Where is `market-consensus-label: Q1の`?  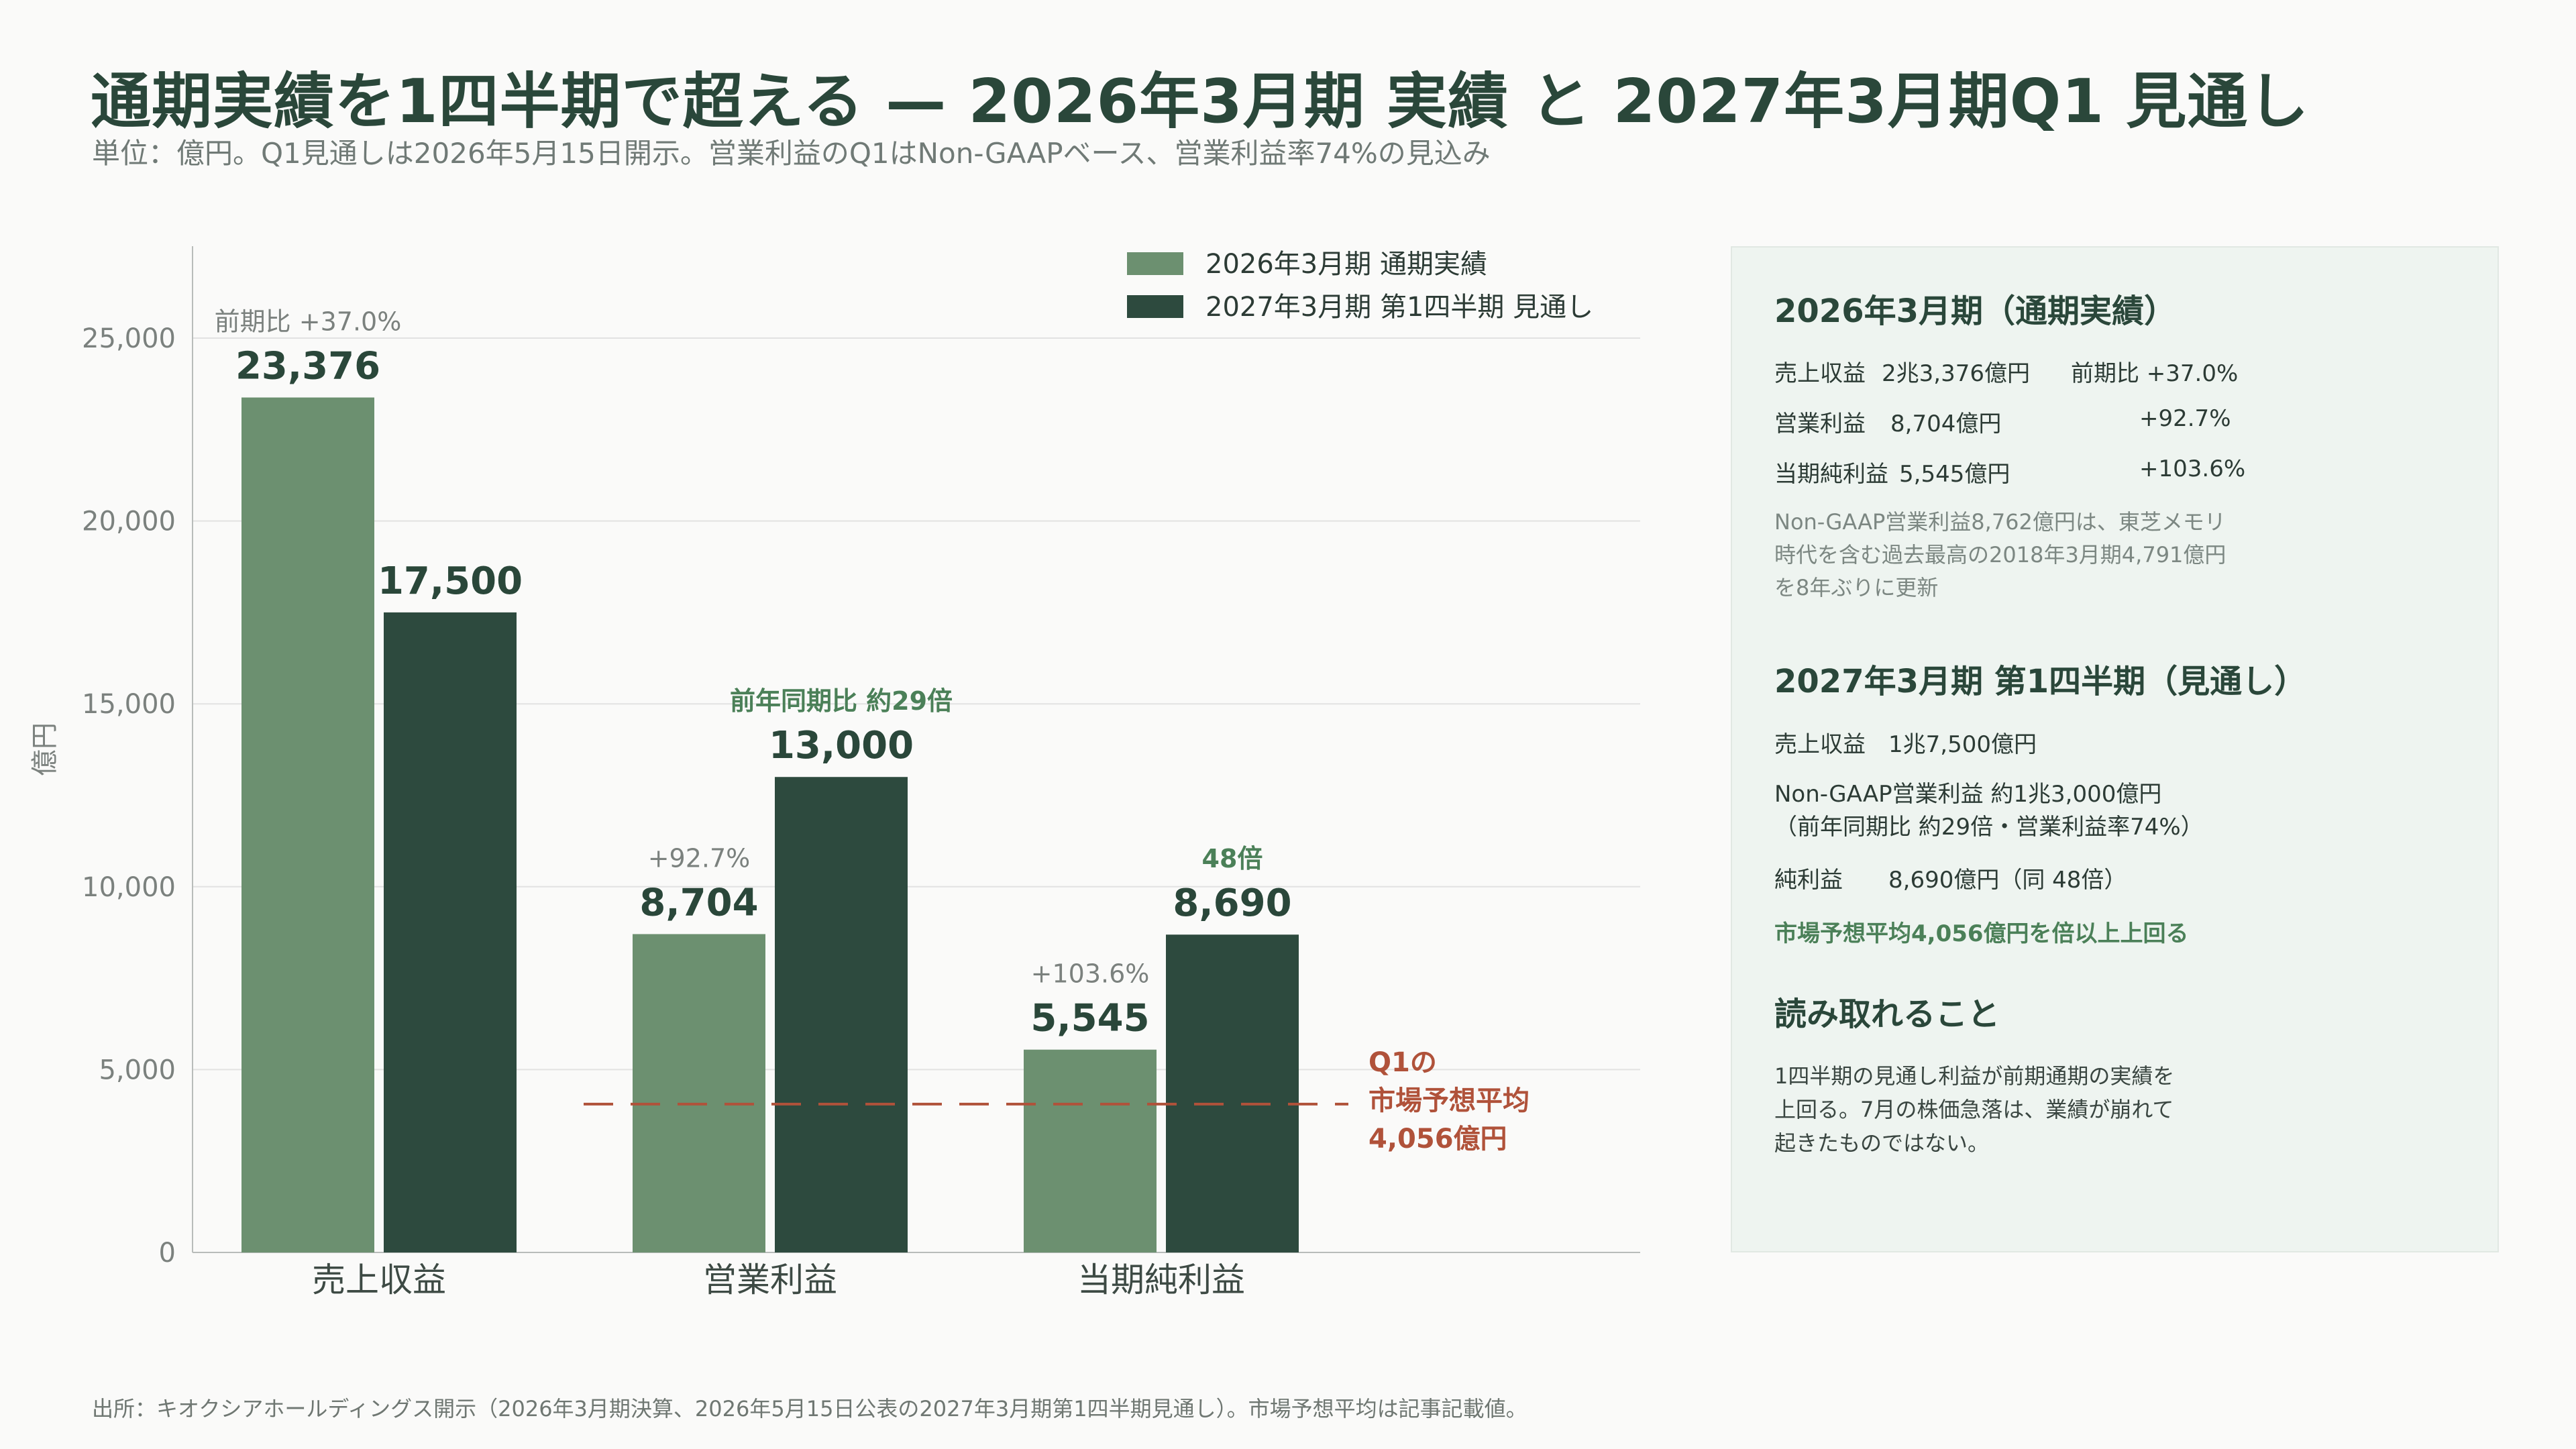 market-consensus-label: Q1の is located at coordinates (1402, 1062).